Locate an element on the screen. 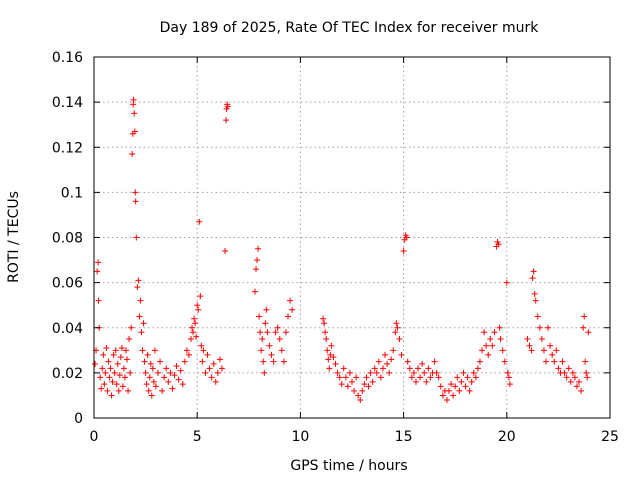 The height and width of the screenshot is (480, 640). y-tick-label-3: 0.06 is located at coordinates (67, 284).